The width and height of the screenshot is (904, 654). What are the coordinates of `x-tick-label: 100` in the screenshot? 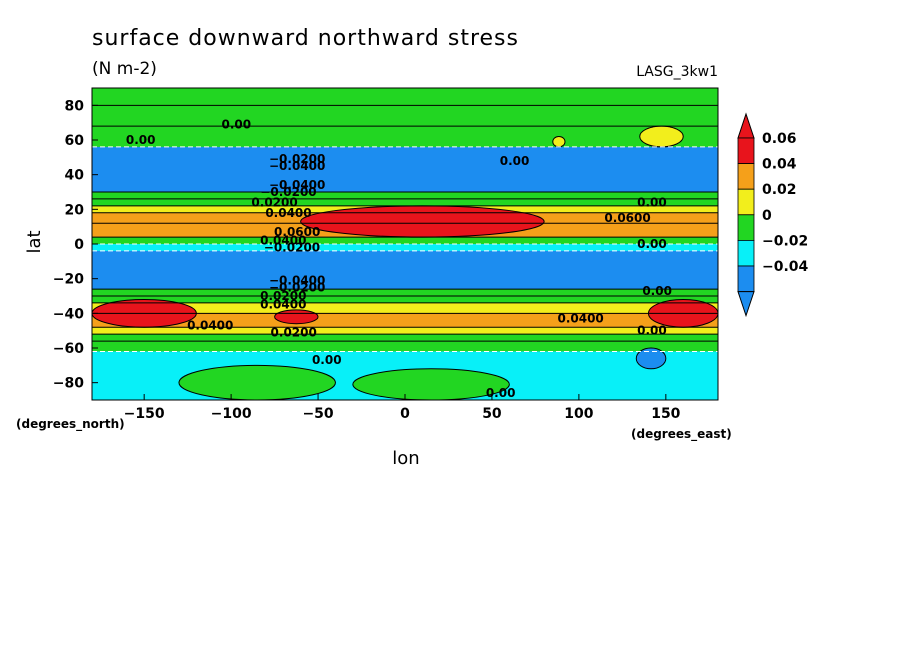 It's located at (578, 414).